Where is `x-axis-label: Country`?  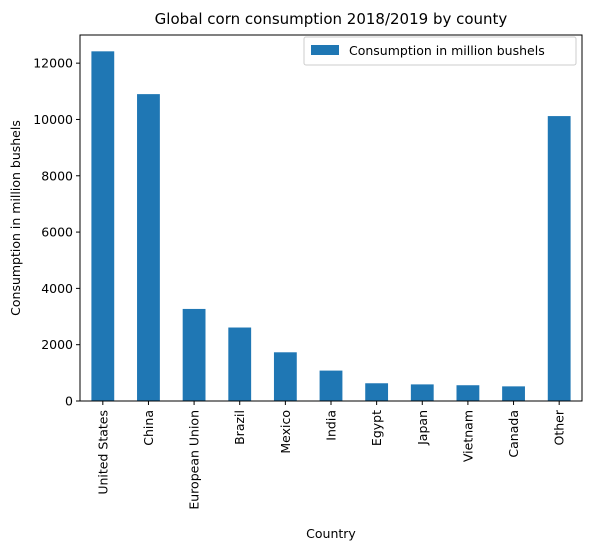
x-axis-label: Country is located at coordinates (331, 533).